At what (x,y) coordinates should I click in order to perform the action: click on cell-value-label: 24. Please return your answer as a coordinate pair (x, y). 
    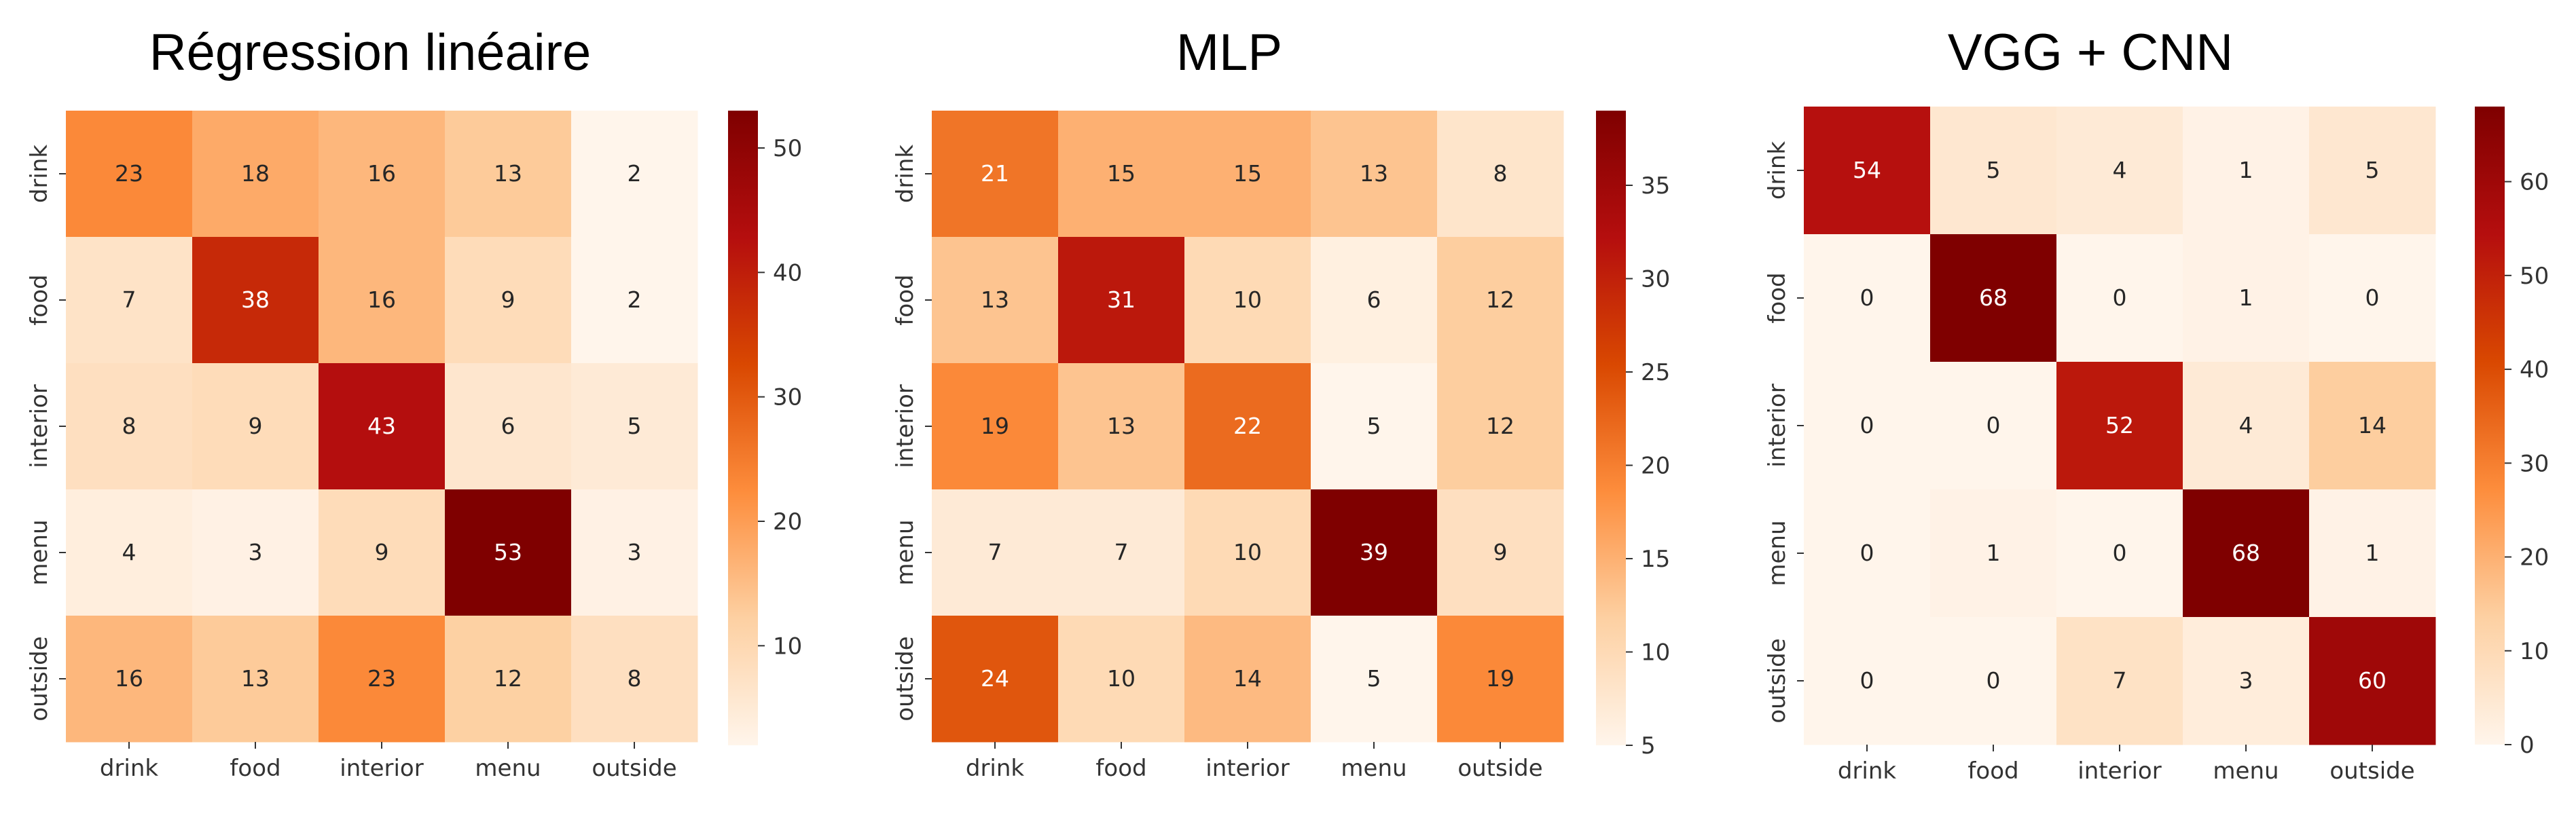
    Looking at the image, I should click on (995, 678).